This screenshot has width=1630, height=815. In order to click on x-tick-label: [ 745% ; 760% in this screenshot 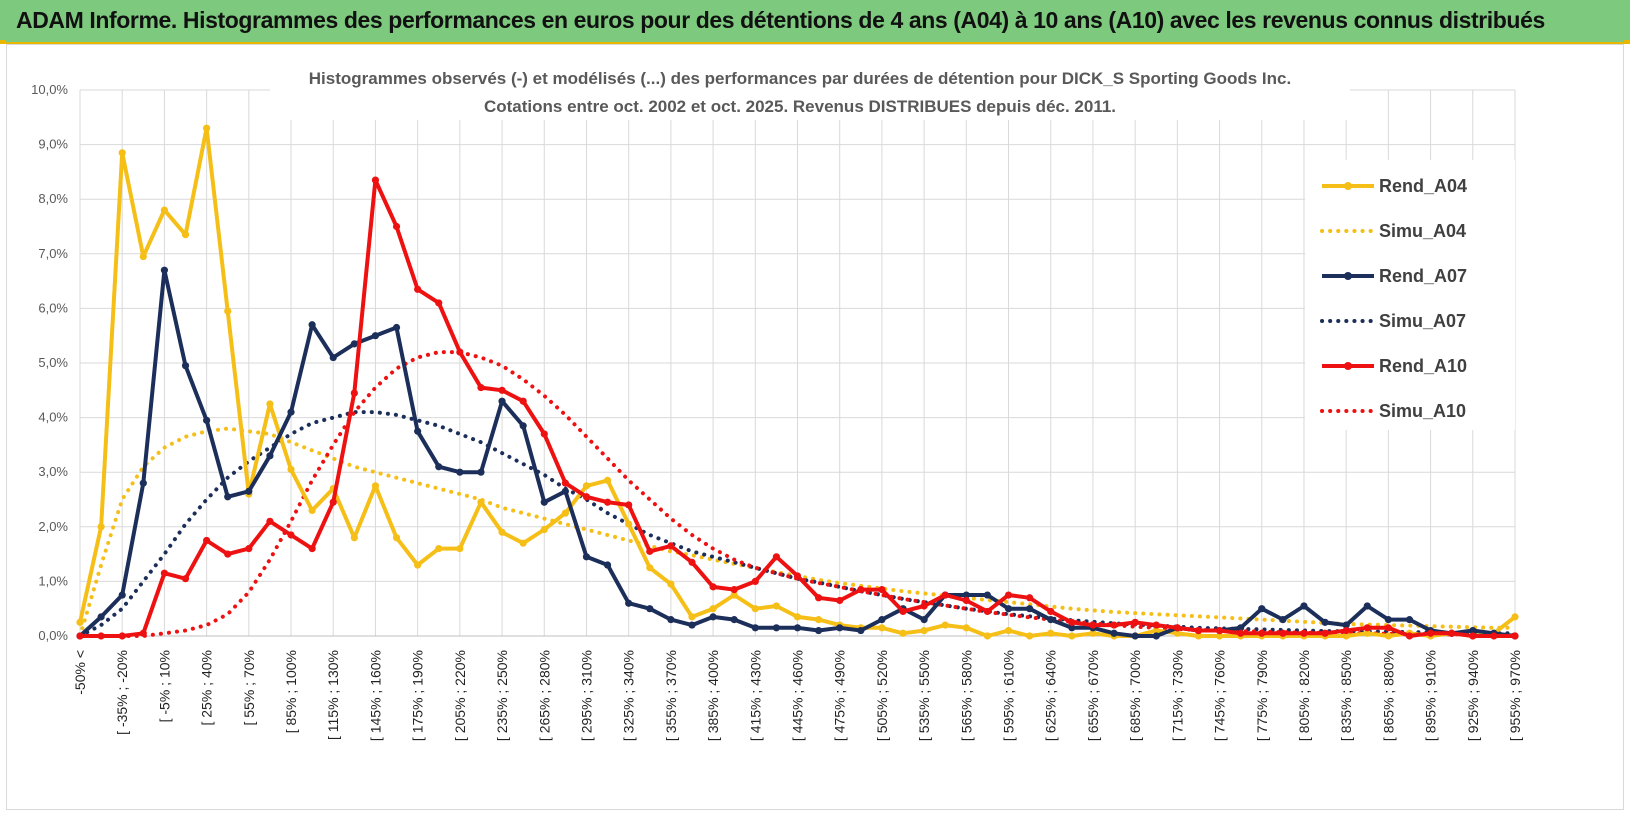, I will do `click(1220, 695)`.